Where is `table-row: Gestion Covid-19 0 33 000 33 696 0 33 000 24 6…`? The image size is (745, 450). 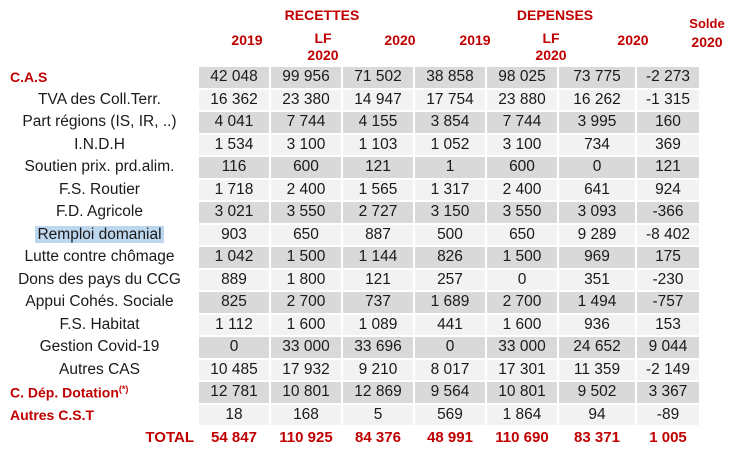
table-row: Gestion Covid-19 0 33 000 33 696 0 33 000 24 6… is located at coordinates (350, 347).